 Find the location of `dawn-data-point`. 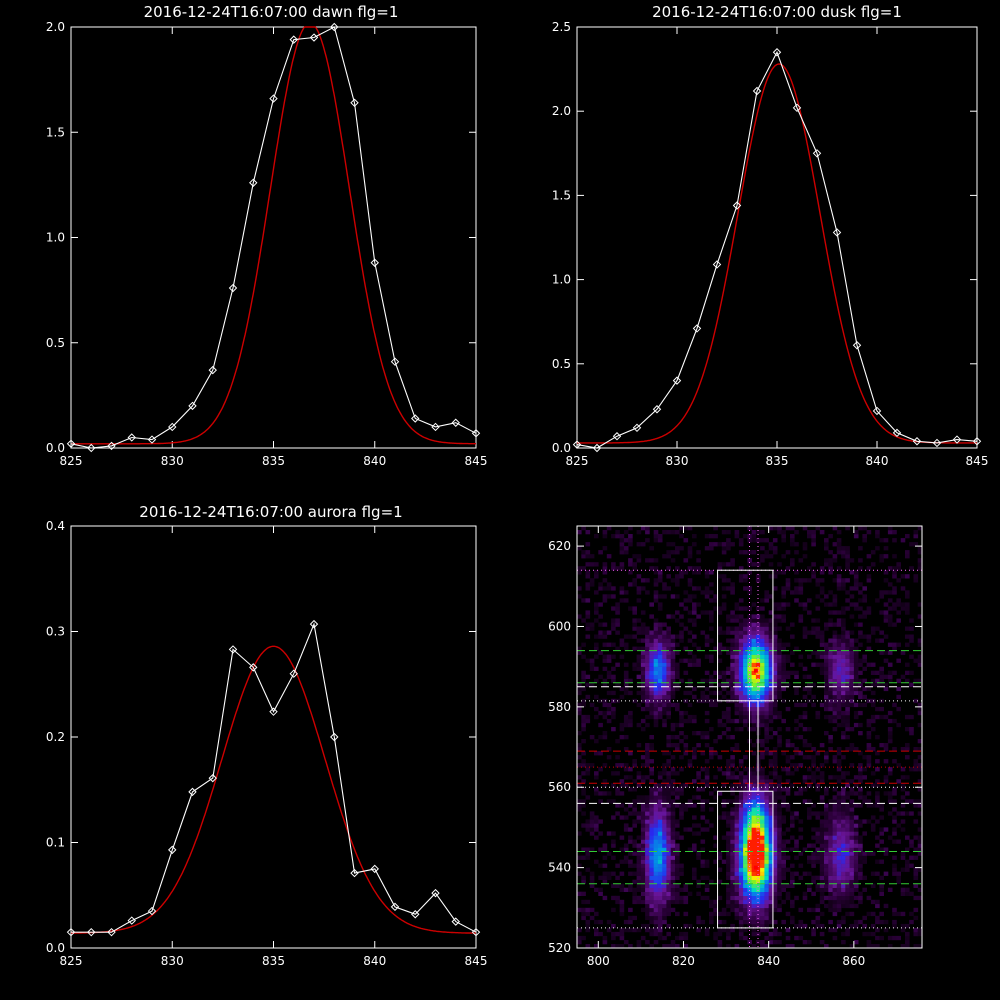

dawn-data-point is located at coordinates (374, 262).